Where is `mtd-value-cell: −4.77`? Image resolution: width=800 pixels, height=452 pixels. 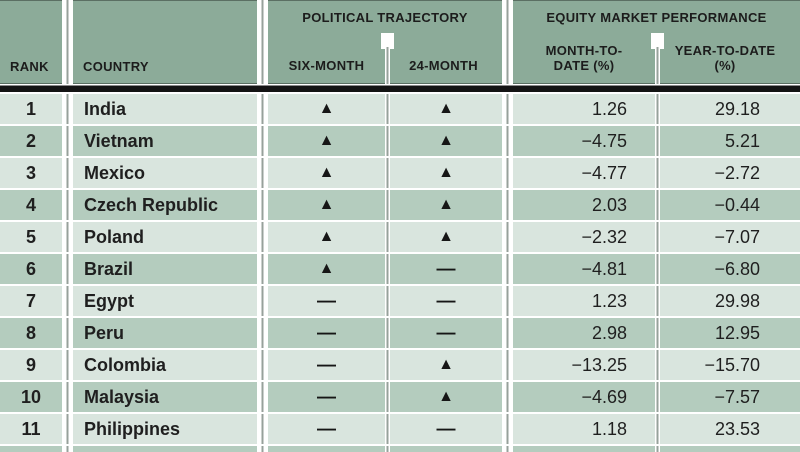 mtd-value-cell: −4.77 is located at coordinates (584, 173).